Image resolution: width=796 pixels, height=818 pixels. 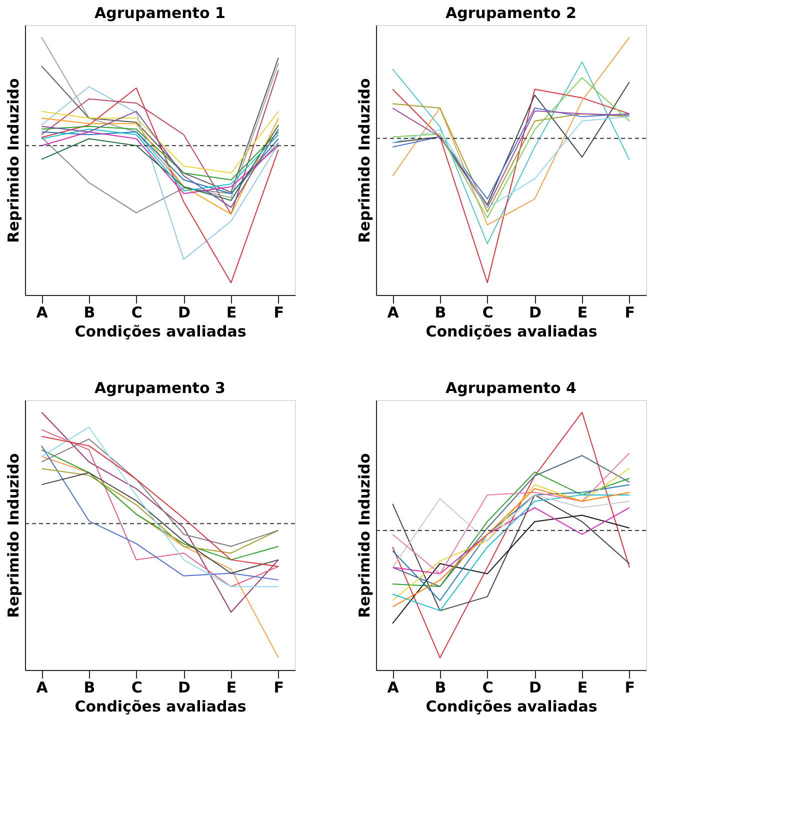 What do you see at coordinates (160, 13) in the screenshot?
I see `chart-title: Agrupamento 1` at bounding box center [160, 13].